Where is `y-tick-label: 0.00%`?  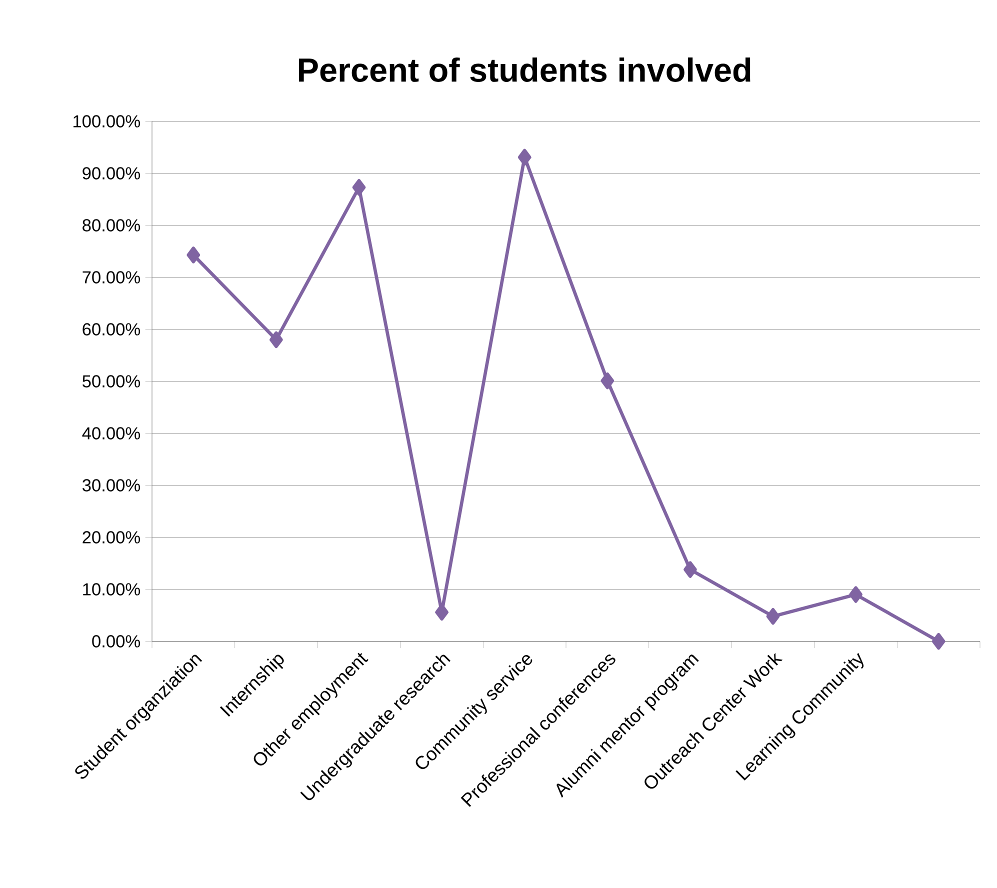 y-tick-label: 0.00% is located at coordinates (116, 641).